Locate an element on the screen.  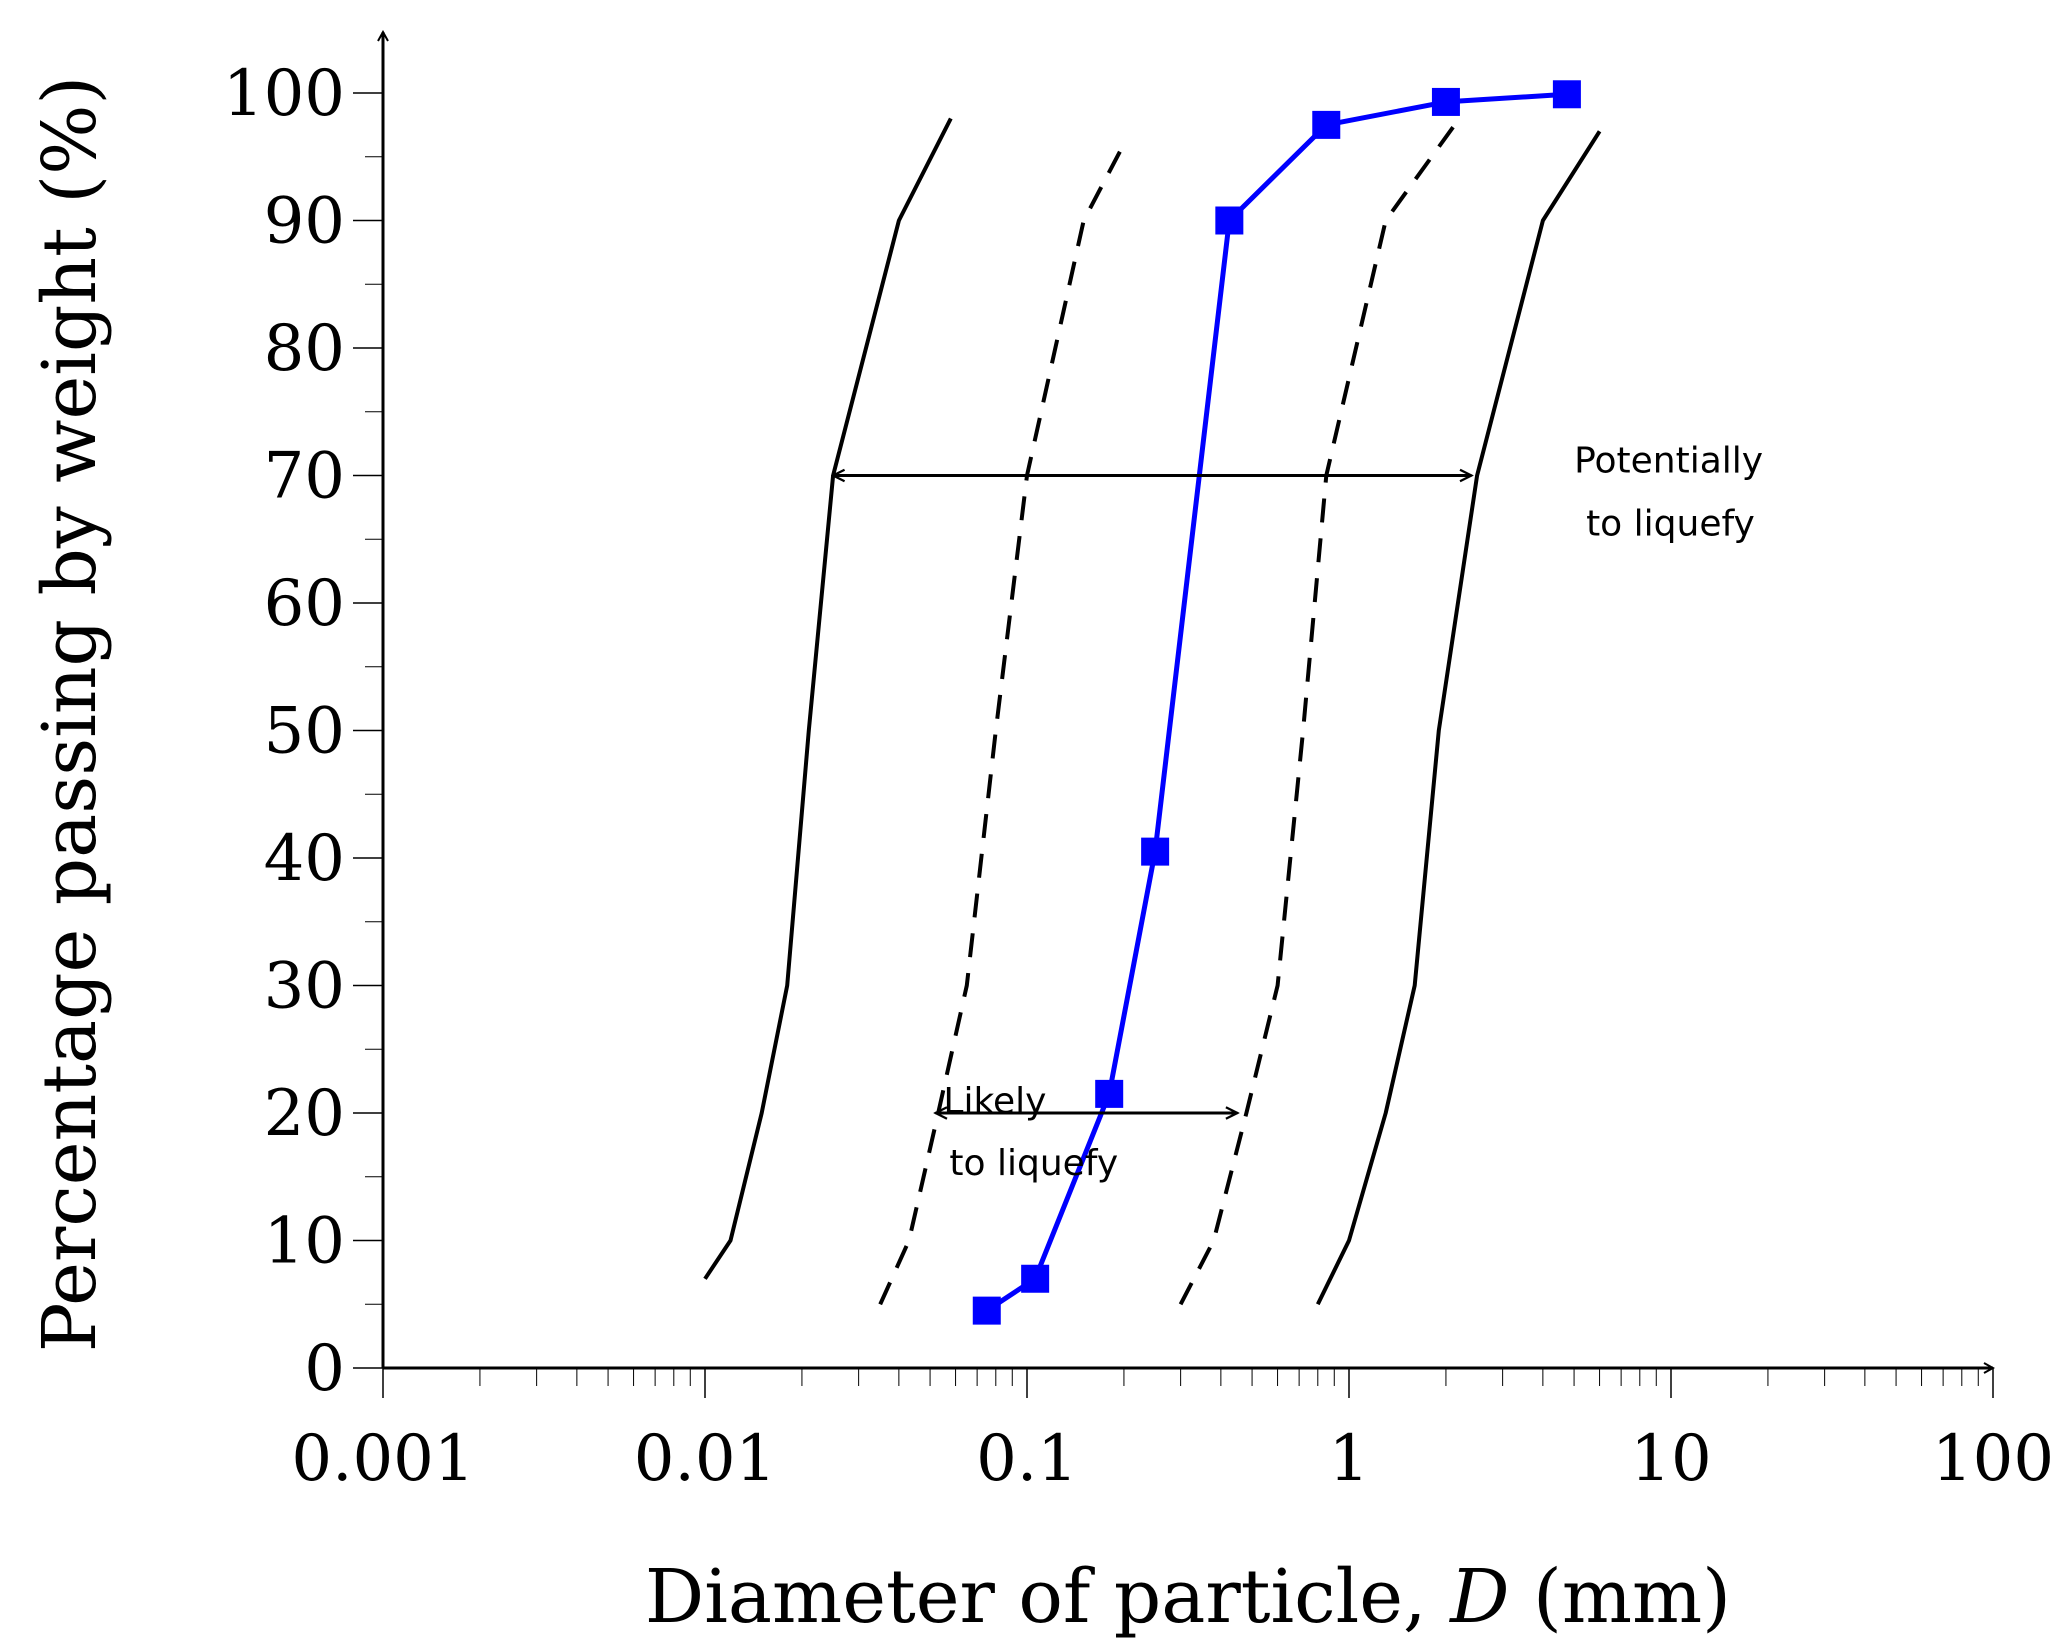
y-tick-label: 100 is located at coordinates (284, 94).